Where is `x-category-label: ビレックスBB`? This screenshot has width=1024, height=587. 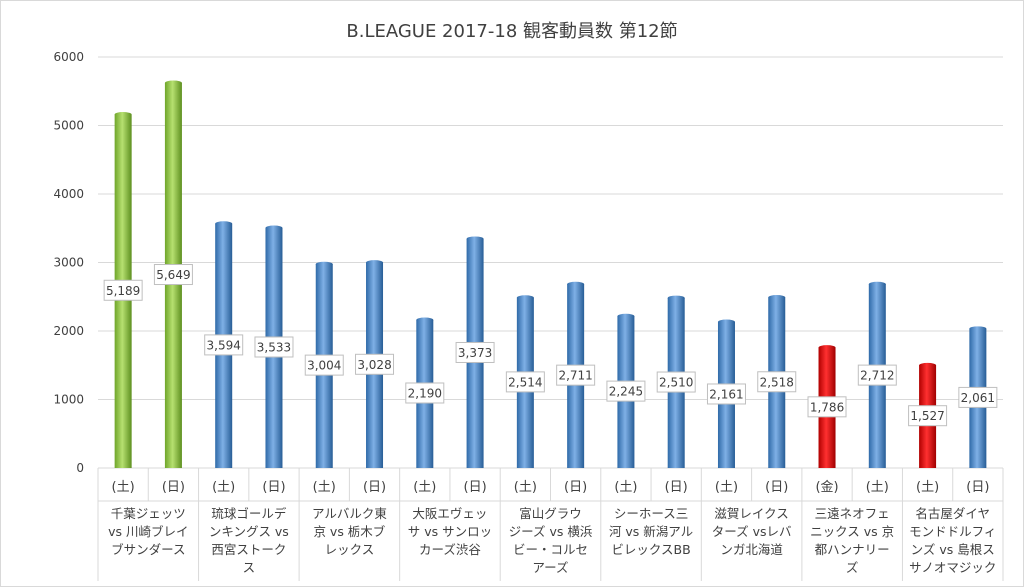
x-category-label: ビレックスBB is located at coordinates (650, 549).